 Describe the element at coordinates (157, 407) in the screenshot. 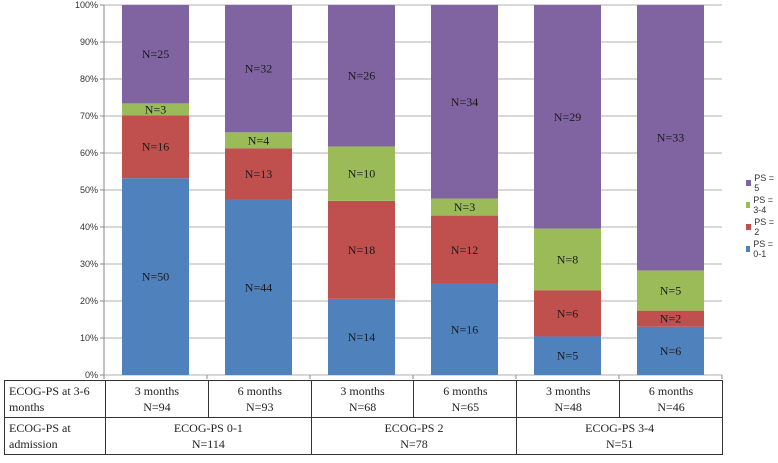

I see `count: N=94` at that location.